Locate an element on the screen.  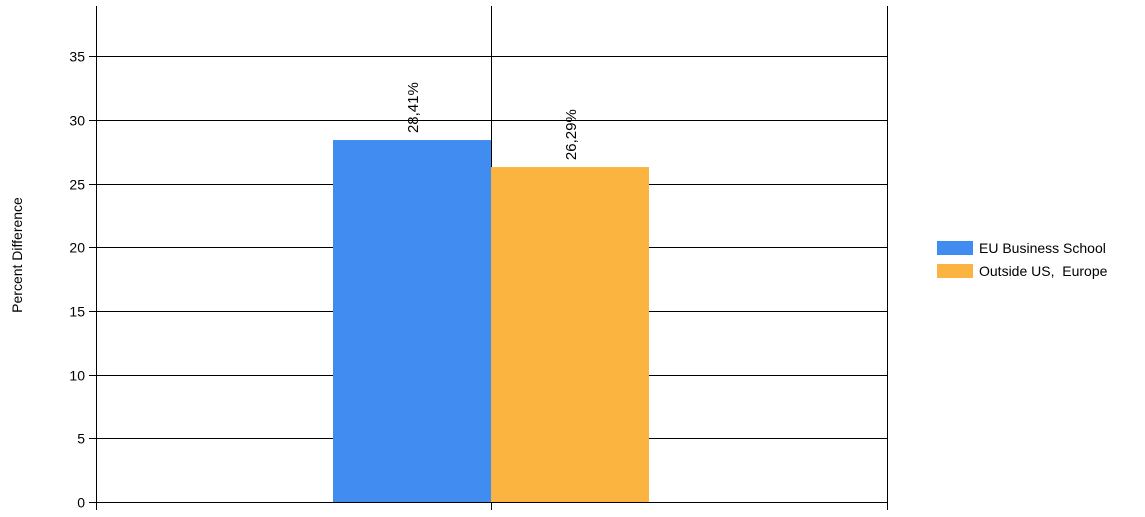
data-label: 28,41% is located at coordinates (413, 107).